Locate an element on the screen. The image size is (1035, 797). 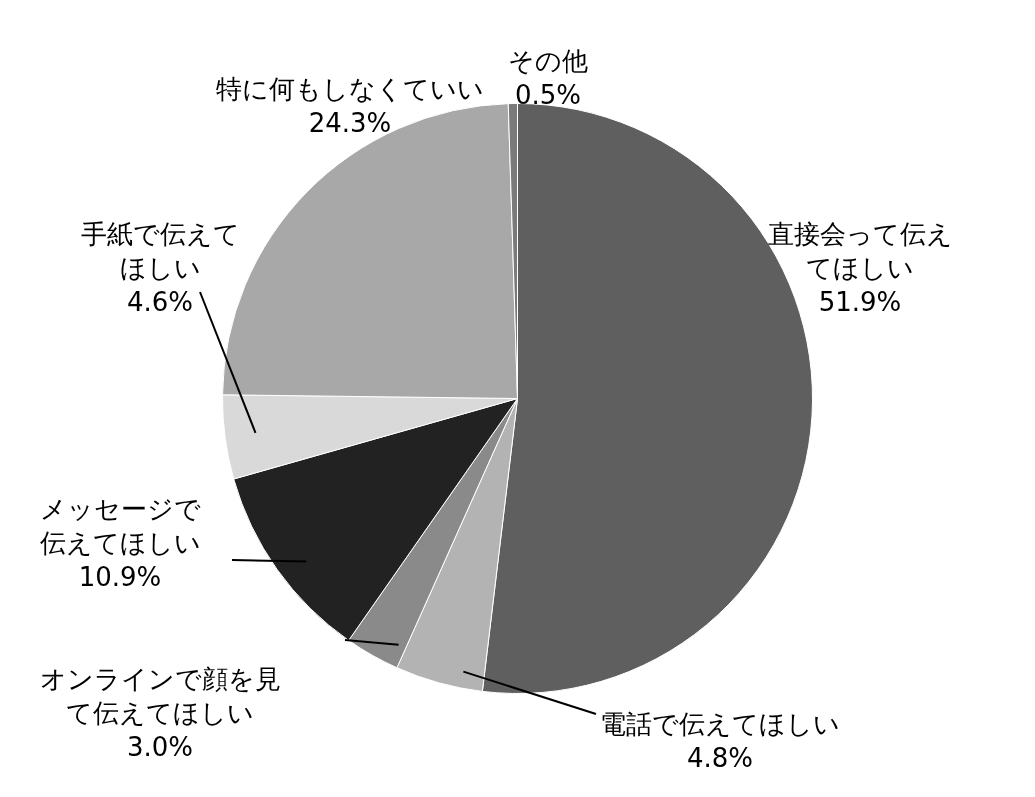
data-label: 24.3% is located at coordinates (350, 123).